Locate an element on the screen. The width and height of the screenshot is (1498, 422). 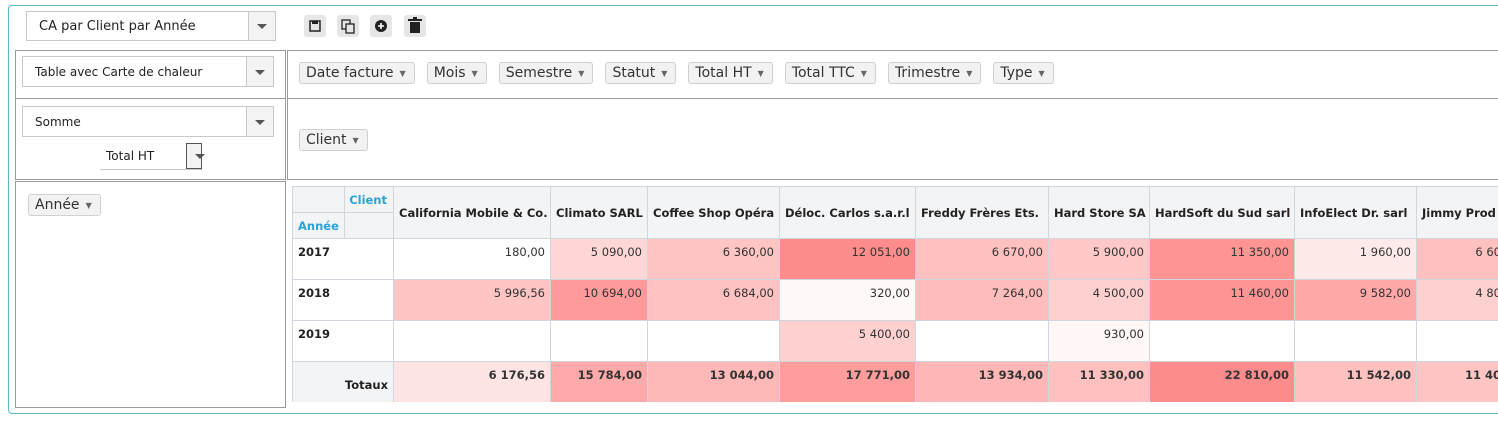
col-header-label: Client is located at coordinates (369, 199).